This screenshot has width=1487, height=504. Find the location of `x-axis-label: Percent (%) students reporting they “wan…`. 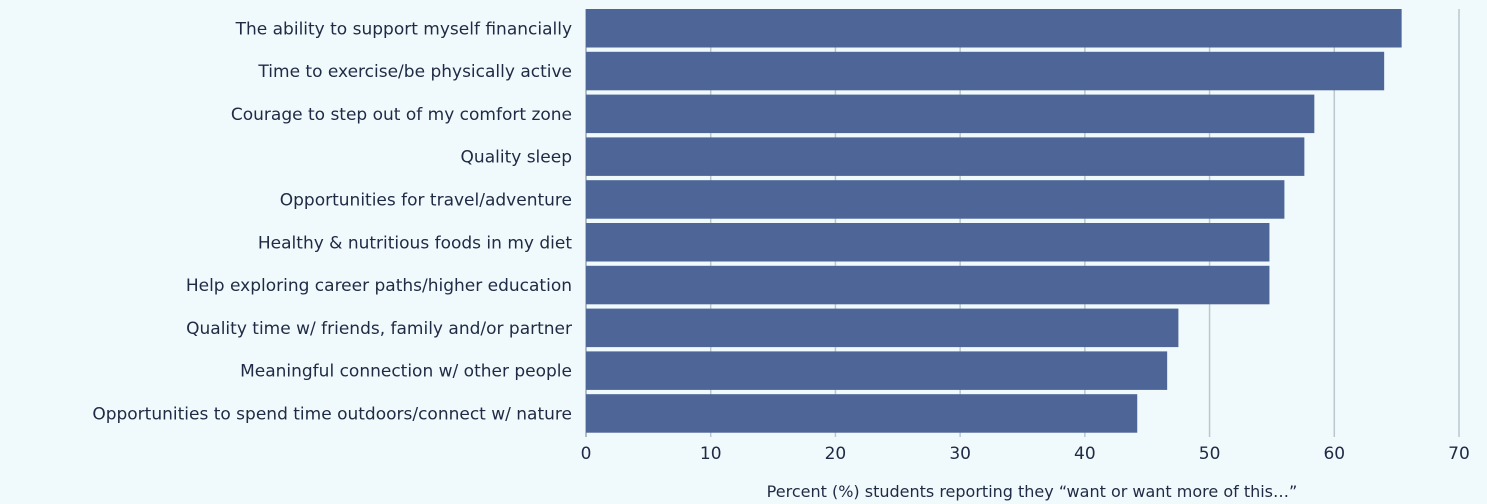

x-axis-label: Percent (%) students reporting they “wan… is located at coordinates (1032, 491).